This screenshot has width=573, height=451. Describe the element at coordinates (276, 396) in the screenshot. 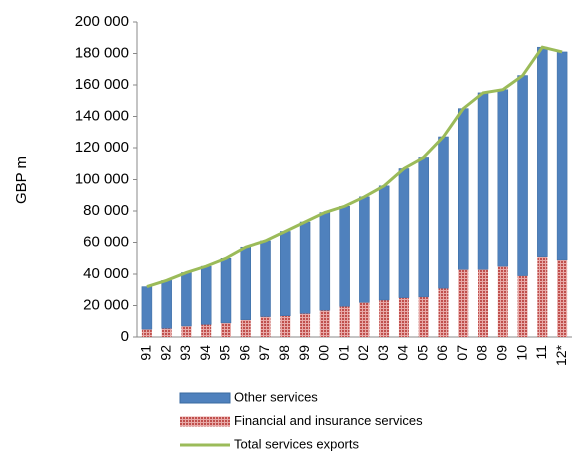

I see `legend-label: Other services` at that location.